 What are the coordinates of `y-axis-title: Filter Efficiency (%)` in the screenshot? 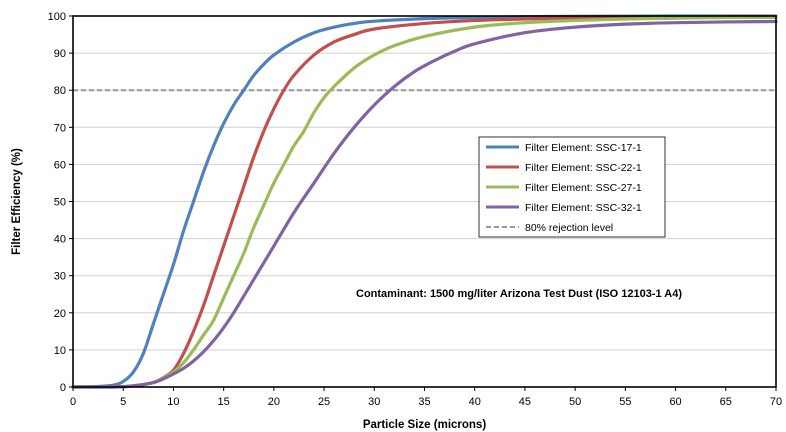 It's located at (17, 201).